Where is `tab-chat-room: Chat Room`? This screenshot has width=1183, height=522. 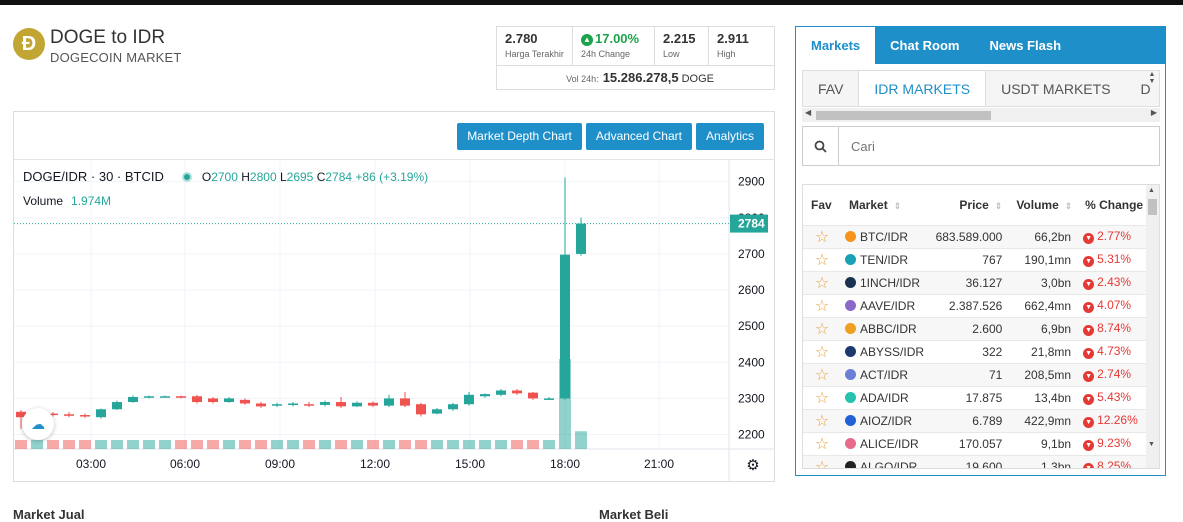
tab-chat-room: Chat Room is located at coordinates (925, 45).